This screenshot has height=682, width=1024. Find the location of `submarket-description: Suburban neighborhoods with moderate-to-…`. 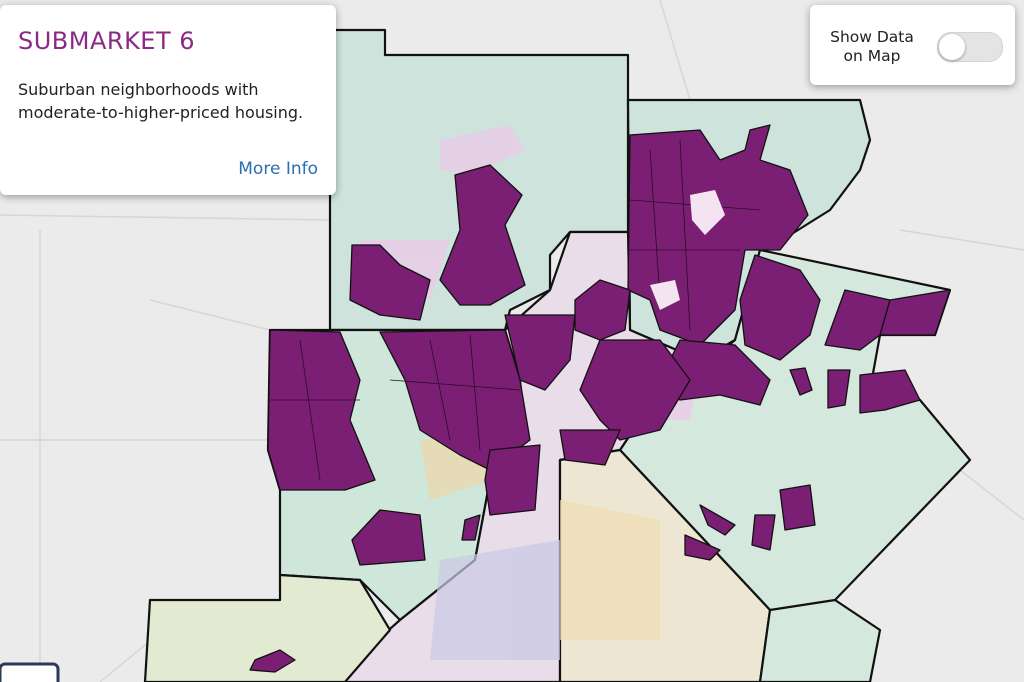

submarket-description: Suburban neighborhoods with moderate-to-… is located at coordinates (161, 101).